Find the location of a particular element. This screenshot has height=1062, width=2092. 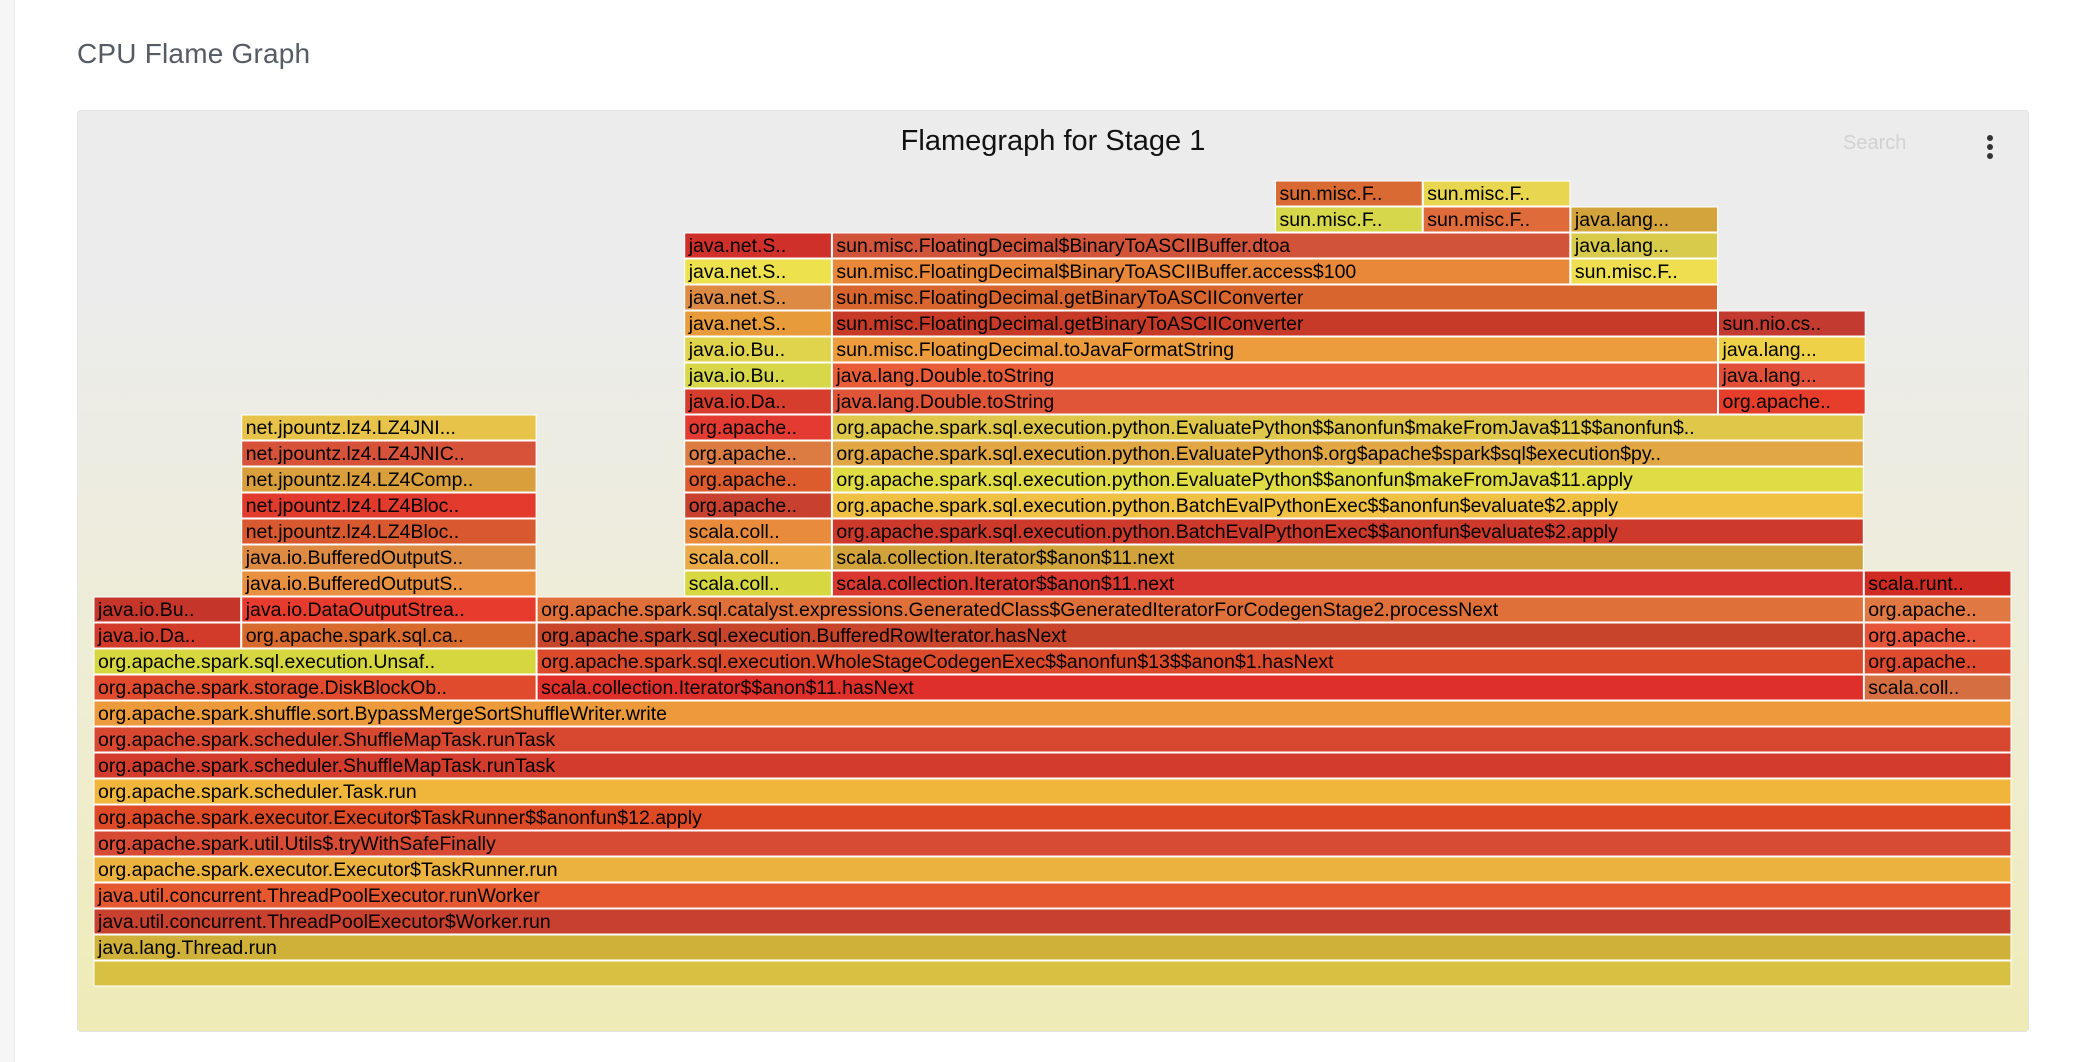

flame-frame: org.apache.spark.sql.ca.. is located at coordinates (389, 635).